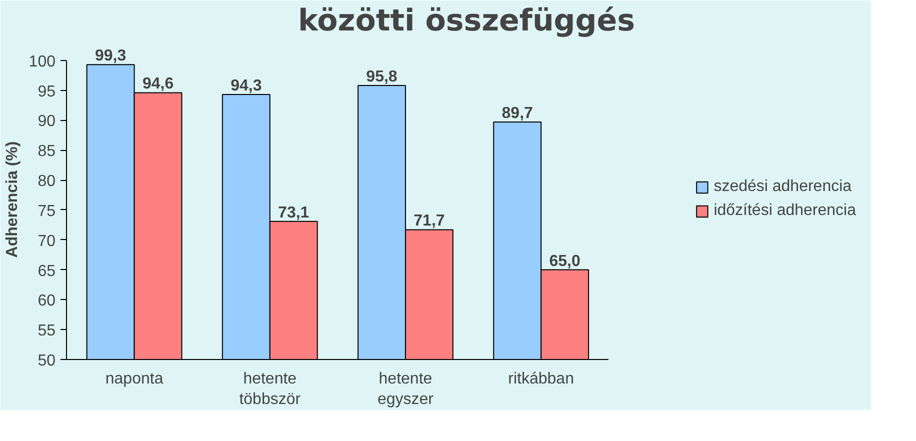  I want to click on y-tick-label: 65, so click(47, 271).